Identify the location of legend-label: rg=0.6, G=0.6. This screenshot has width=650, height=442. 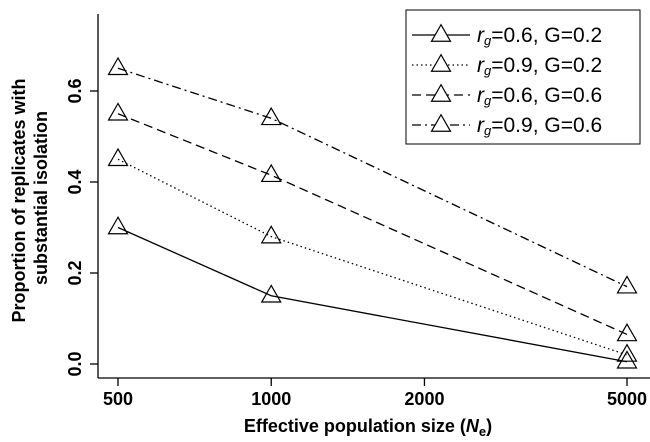
(539, 96).